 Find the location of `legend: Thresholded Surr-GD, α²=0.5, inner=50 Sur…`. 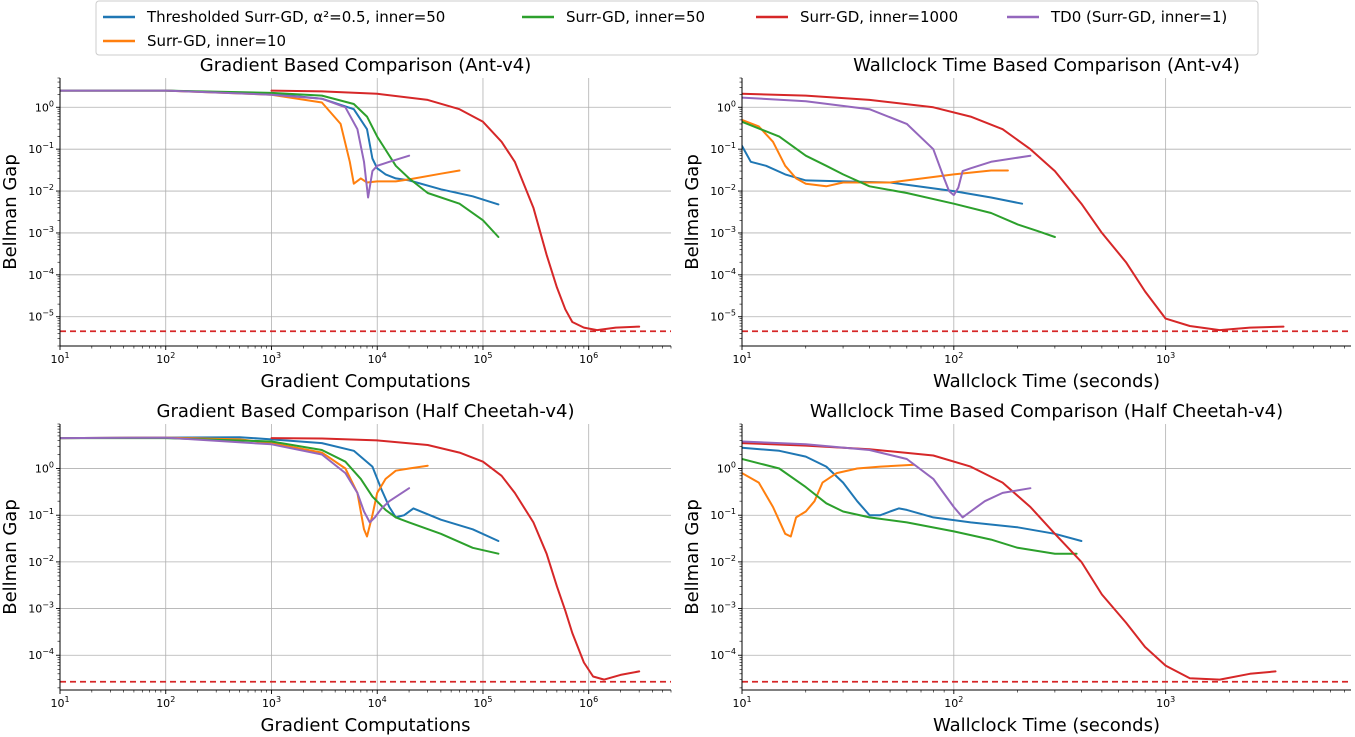

legend: Thresholded Surr-GD, α²=0.5, inner=50 Sur… is located at coordinates (677, 28).